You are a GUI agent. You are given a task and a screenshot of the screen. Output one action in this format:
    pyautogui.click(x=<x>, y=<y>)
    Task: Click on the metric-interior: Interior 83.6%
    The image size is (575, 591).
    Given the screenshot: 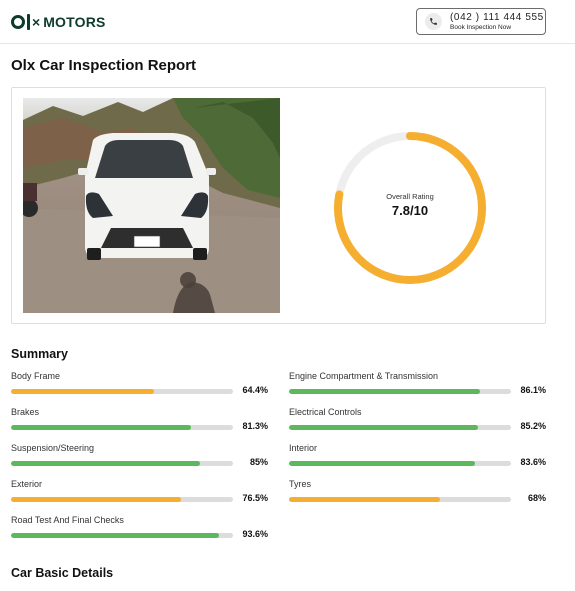 What is the action you would take?
    pyautogui.click(x=417, y=458)
    